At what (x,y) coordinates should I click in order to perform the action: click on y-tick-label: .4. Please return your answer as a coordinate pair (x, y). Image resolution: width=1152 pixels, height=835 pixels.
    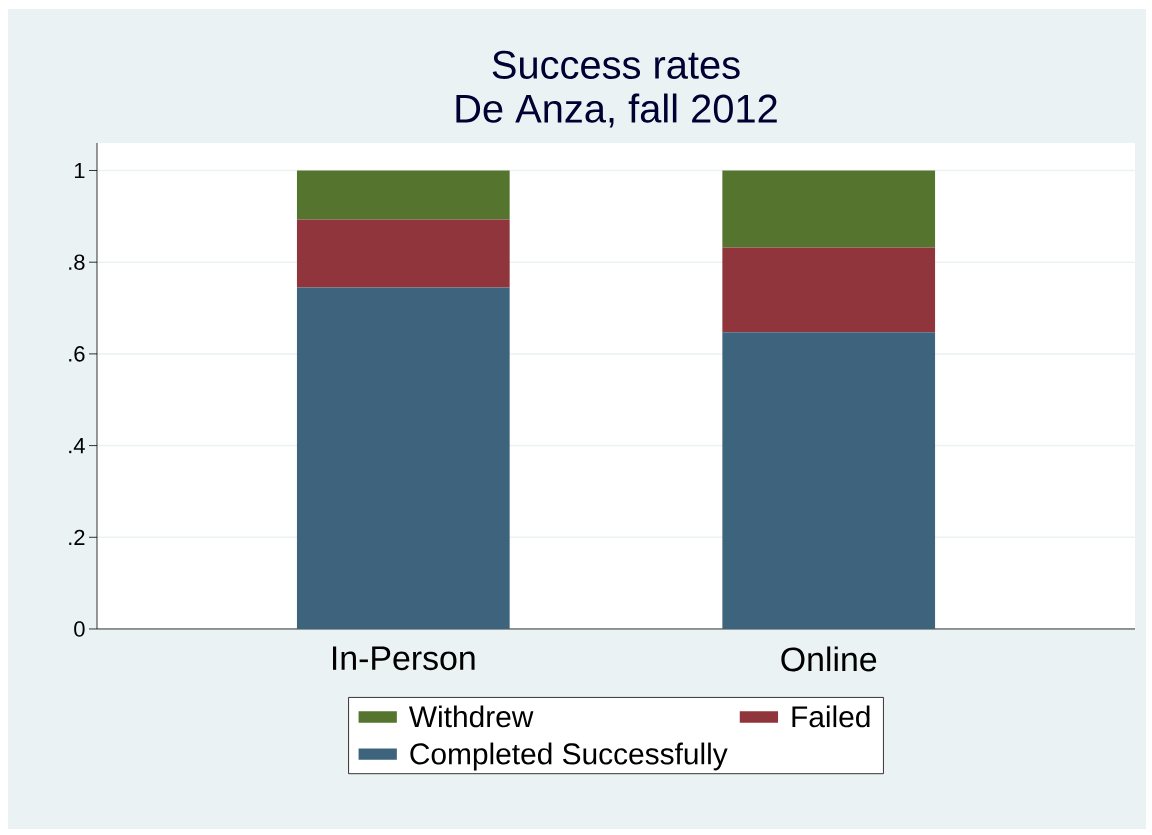
    Looking at the image, I should click on (77, 446).